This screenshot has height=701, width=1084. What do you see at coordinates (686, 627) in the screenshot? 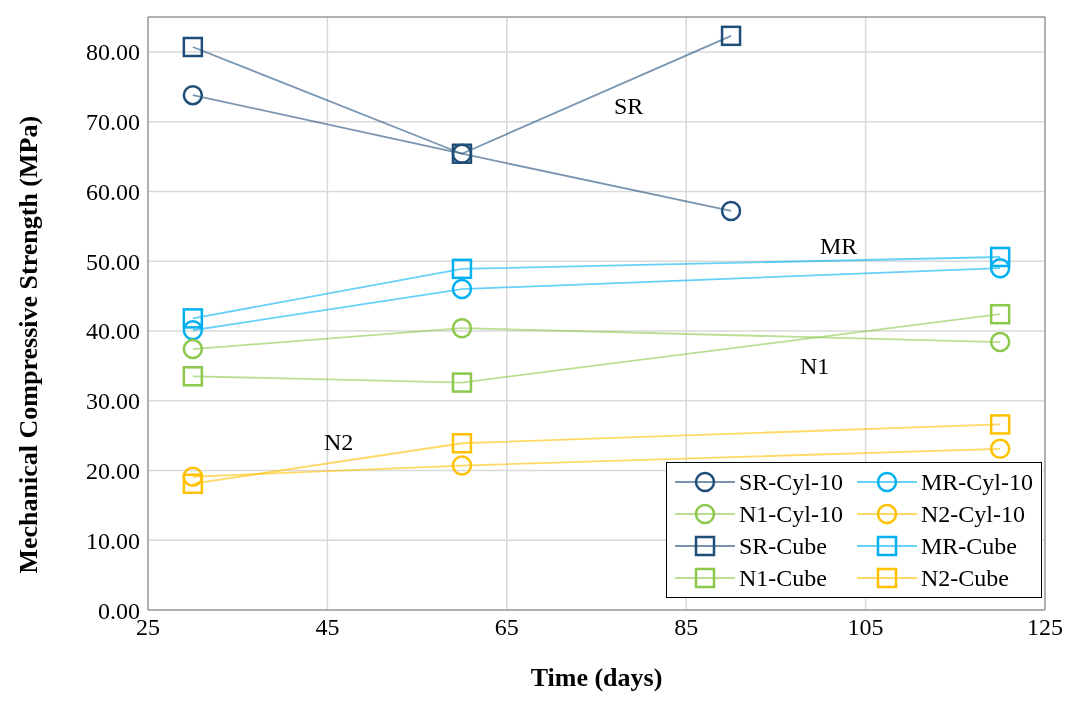
I see `x-tick-label: 85` at bounding box center [686, 627].